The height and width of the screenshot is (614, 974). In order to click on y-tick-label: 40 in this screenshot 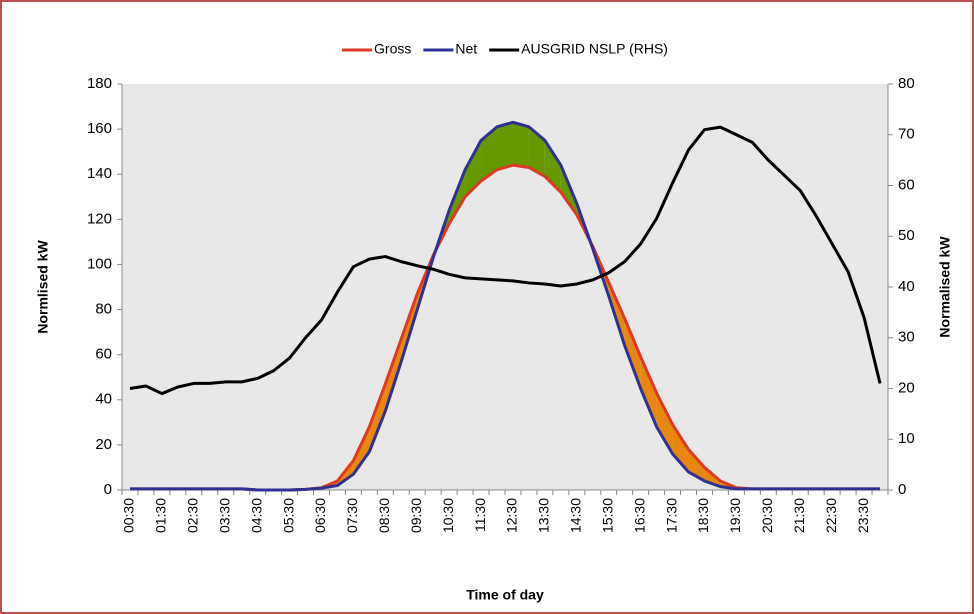, I will do `click(103, 399)`.